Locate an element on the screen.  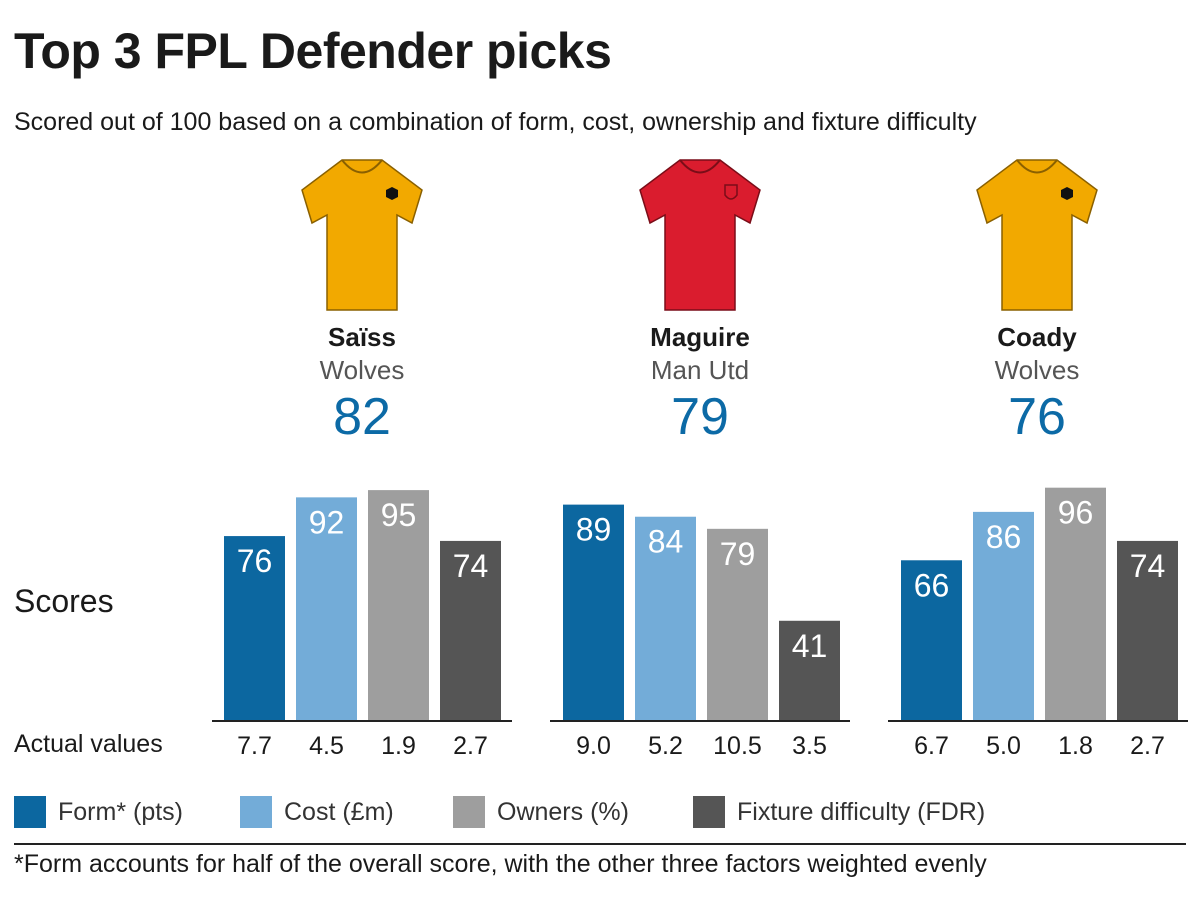
scores-axis-label: Scores is located at coordinates (64, 601).